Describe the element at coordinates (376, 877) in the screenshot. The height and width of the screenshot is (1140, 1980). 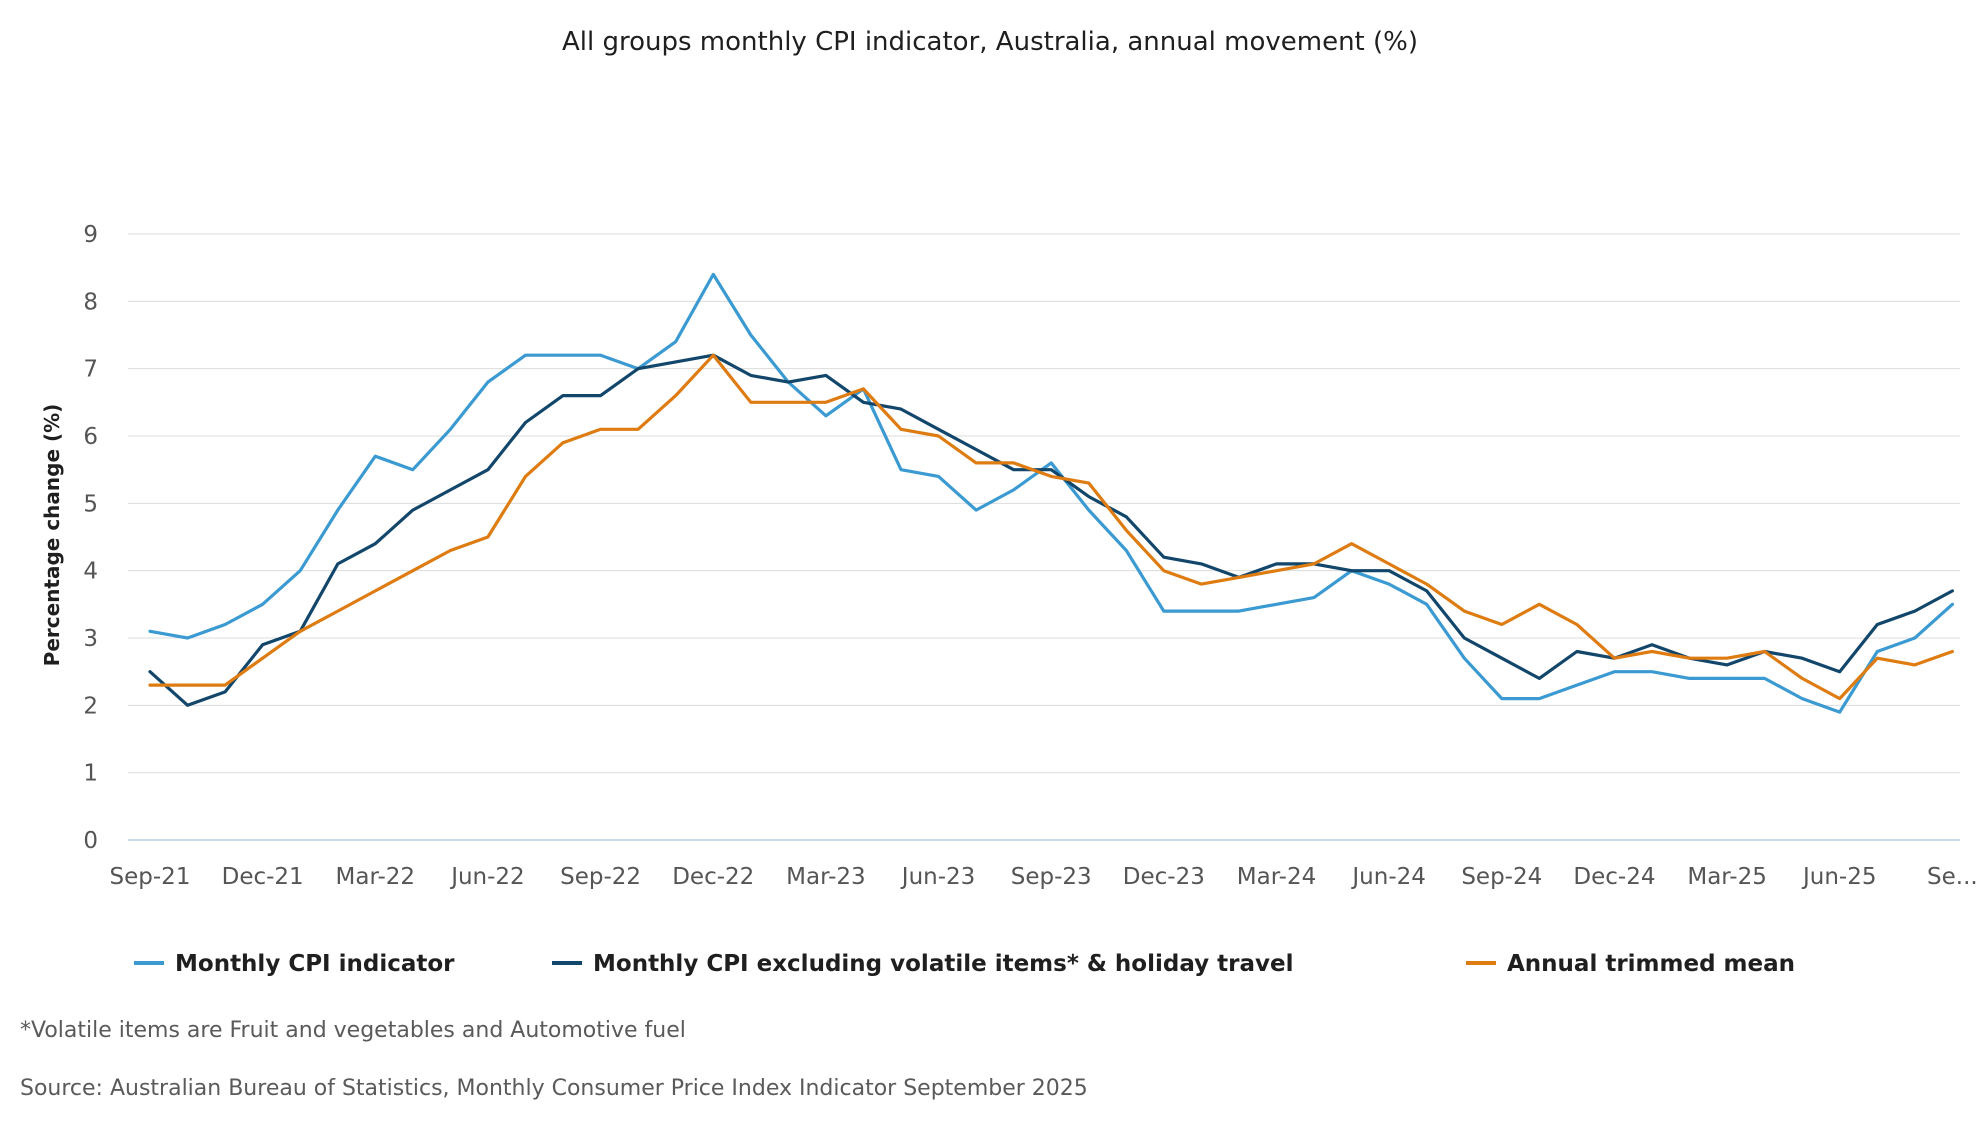
I see `x-tick-label: Mar-22` at that location.